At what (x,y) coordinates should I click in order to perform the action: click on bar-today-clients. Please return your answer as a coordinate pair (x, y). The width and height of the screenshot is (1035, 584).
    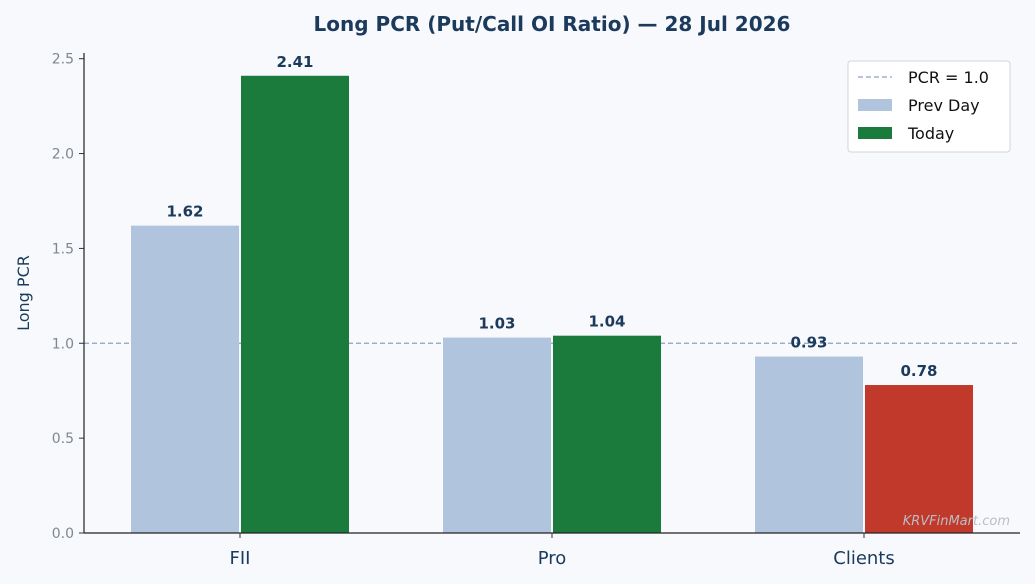
    Looking at the image, I should click on (919, 459).